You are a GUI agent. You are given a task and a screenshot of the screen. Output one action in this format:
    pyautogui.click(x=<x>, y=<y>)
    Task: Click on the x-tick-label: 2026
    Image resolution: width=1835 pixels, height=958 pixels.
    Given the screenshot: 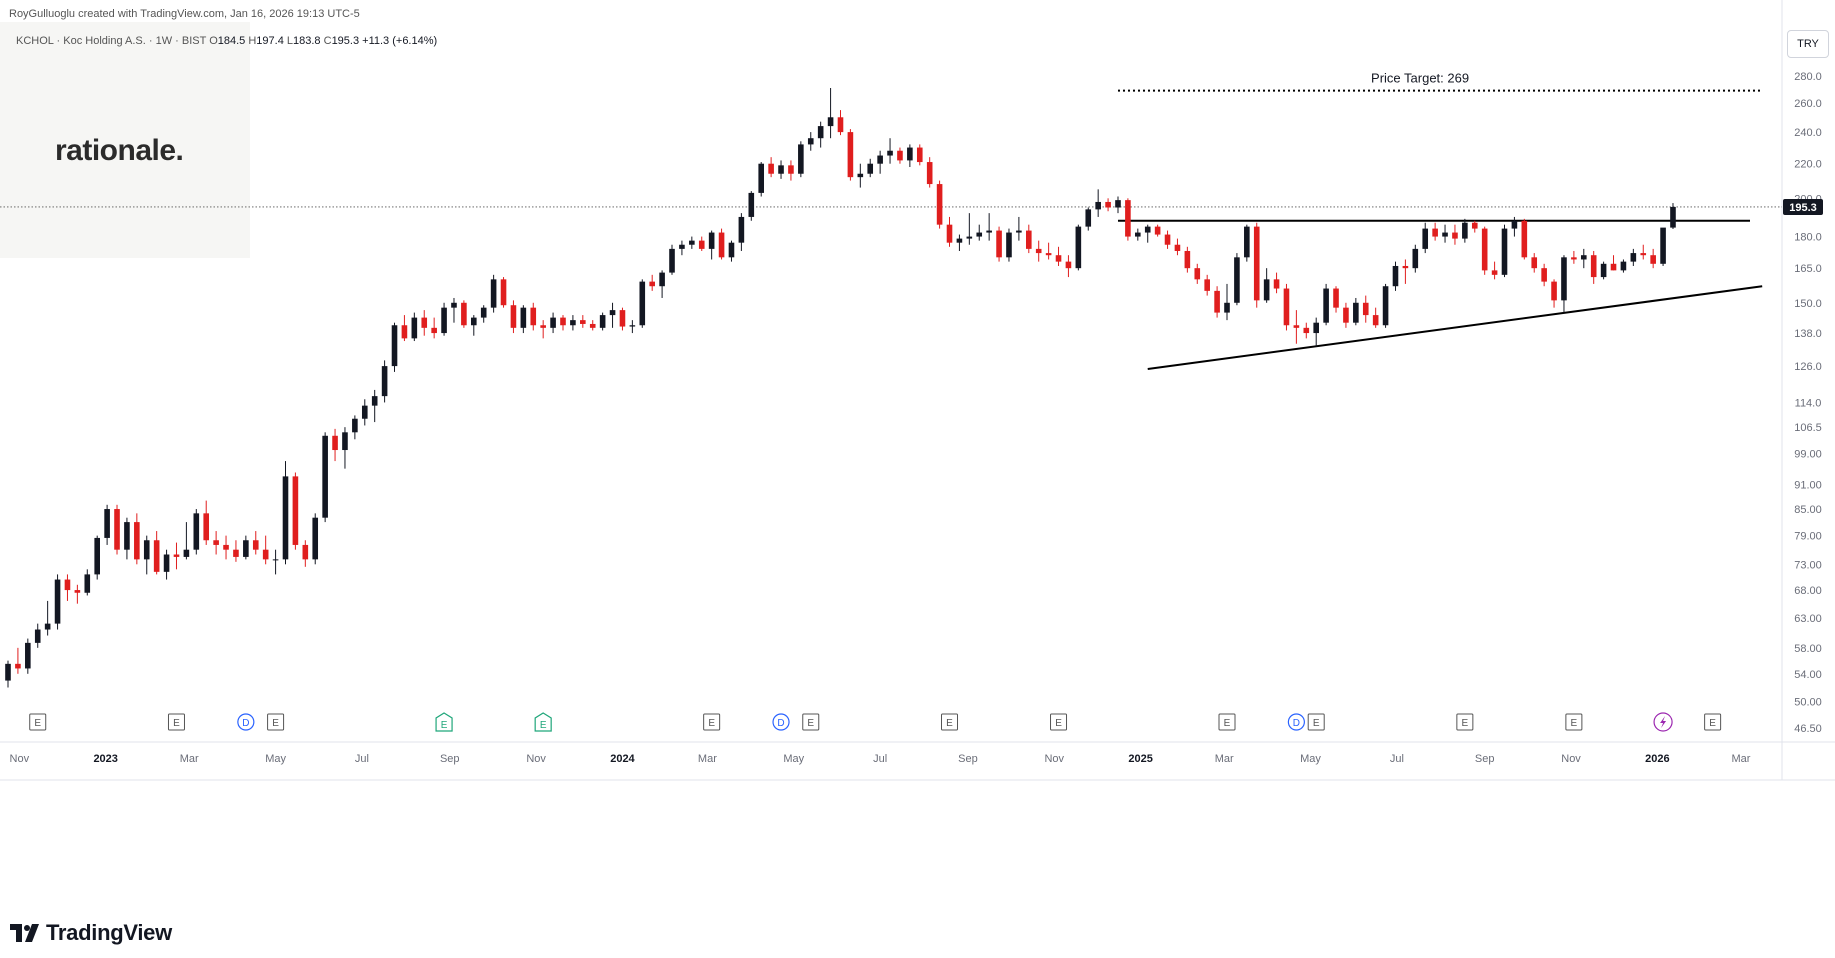 What is the action you would take?
    pyautogui.click(x=1657, y=759)
    